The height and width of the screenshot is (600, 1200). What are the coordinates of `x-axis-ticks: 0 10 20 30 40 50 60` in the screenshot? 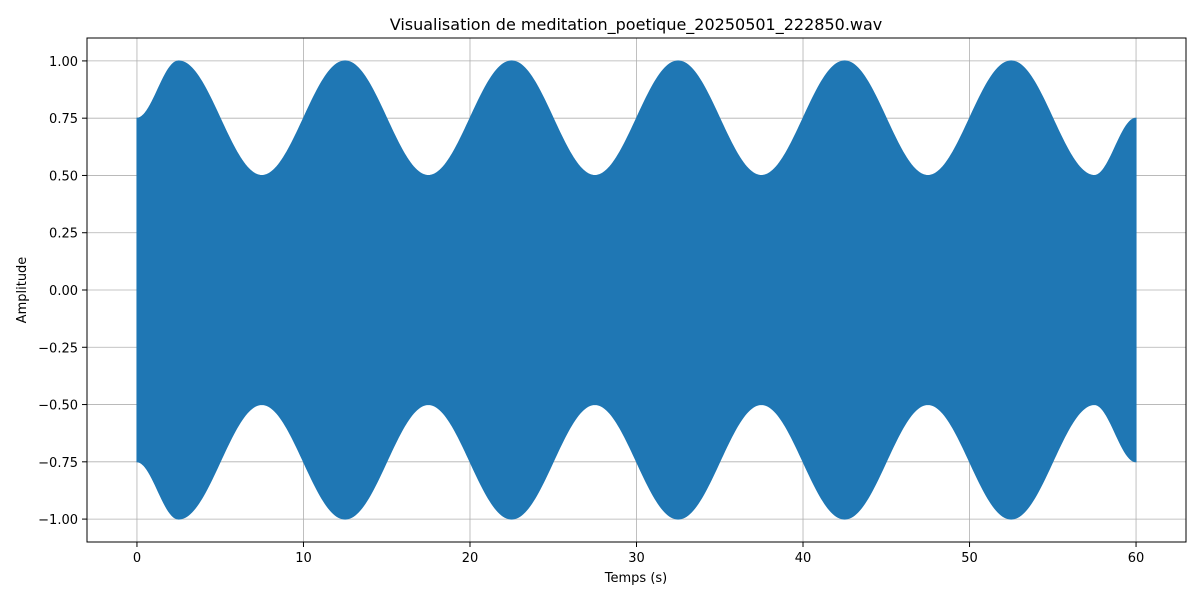 It's located at (639, 554).